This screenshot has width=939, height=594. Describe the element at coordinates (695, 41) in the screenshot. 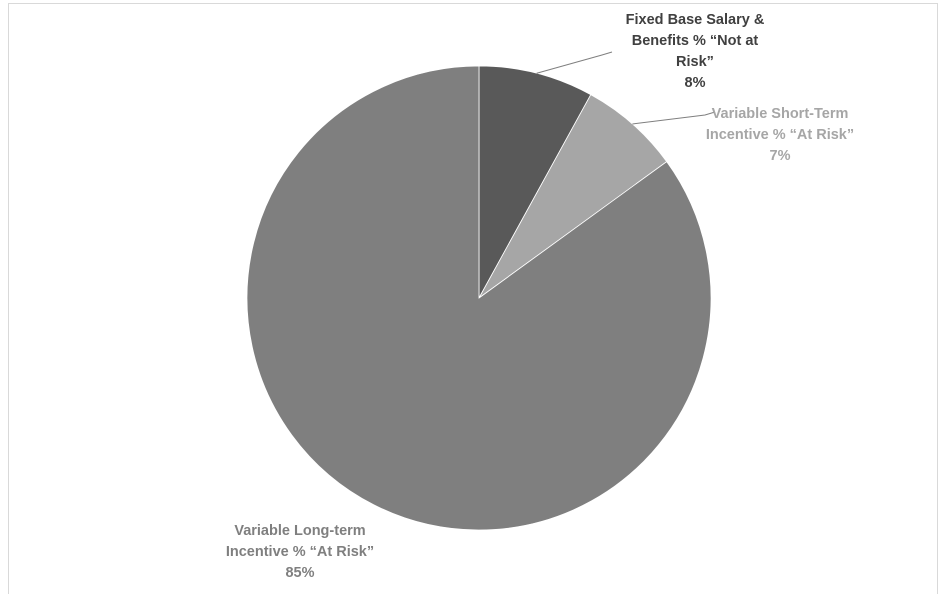

I see `slice-category-label-1: Benefits % “Not at` at that location.